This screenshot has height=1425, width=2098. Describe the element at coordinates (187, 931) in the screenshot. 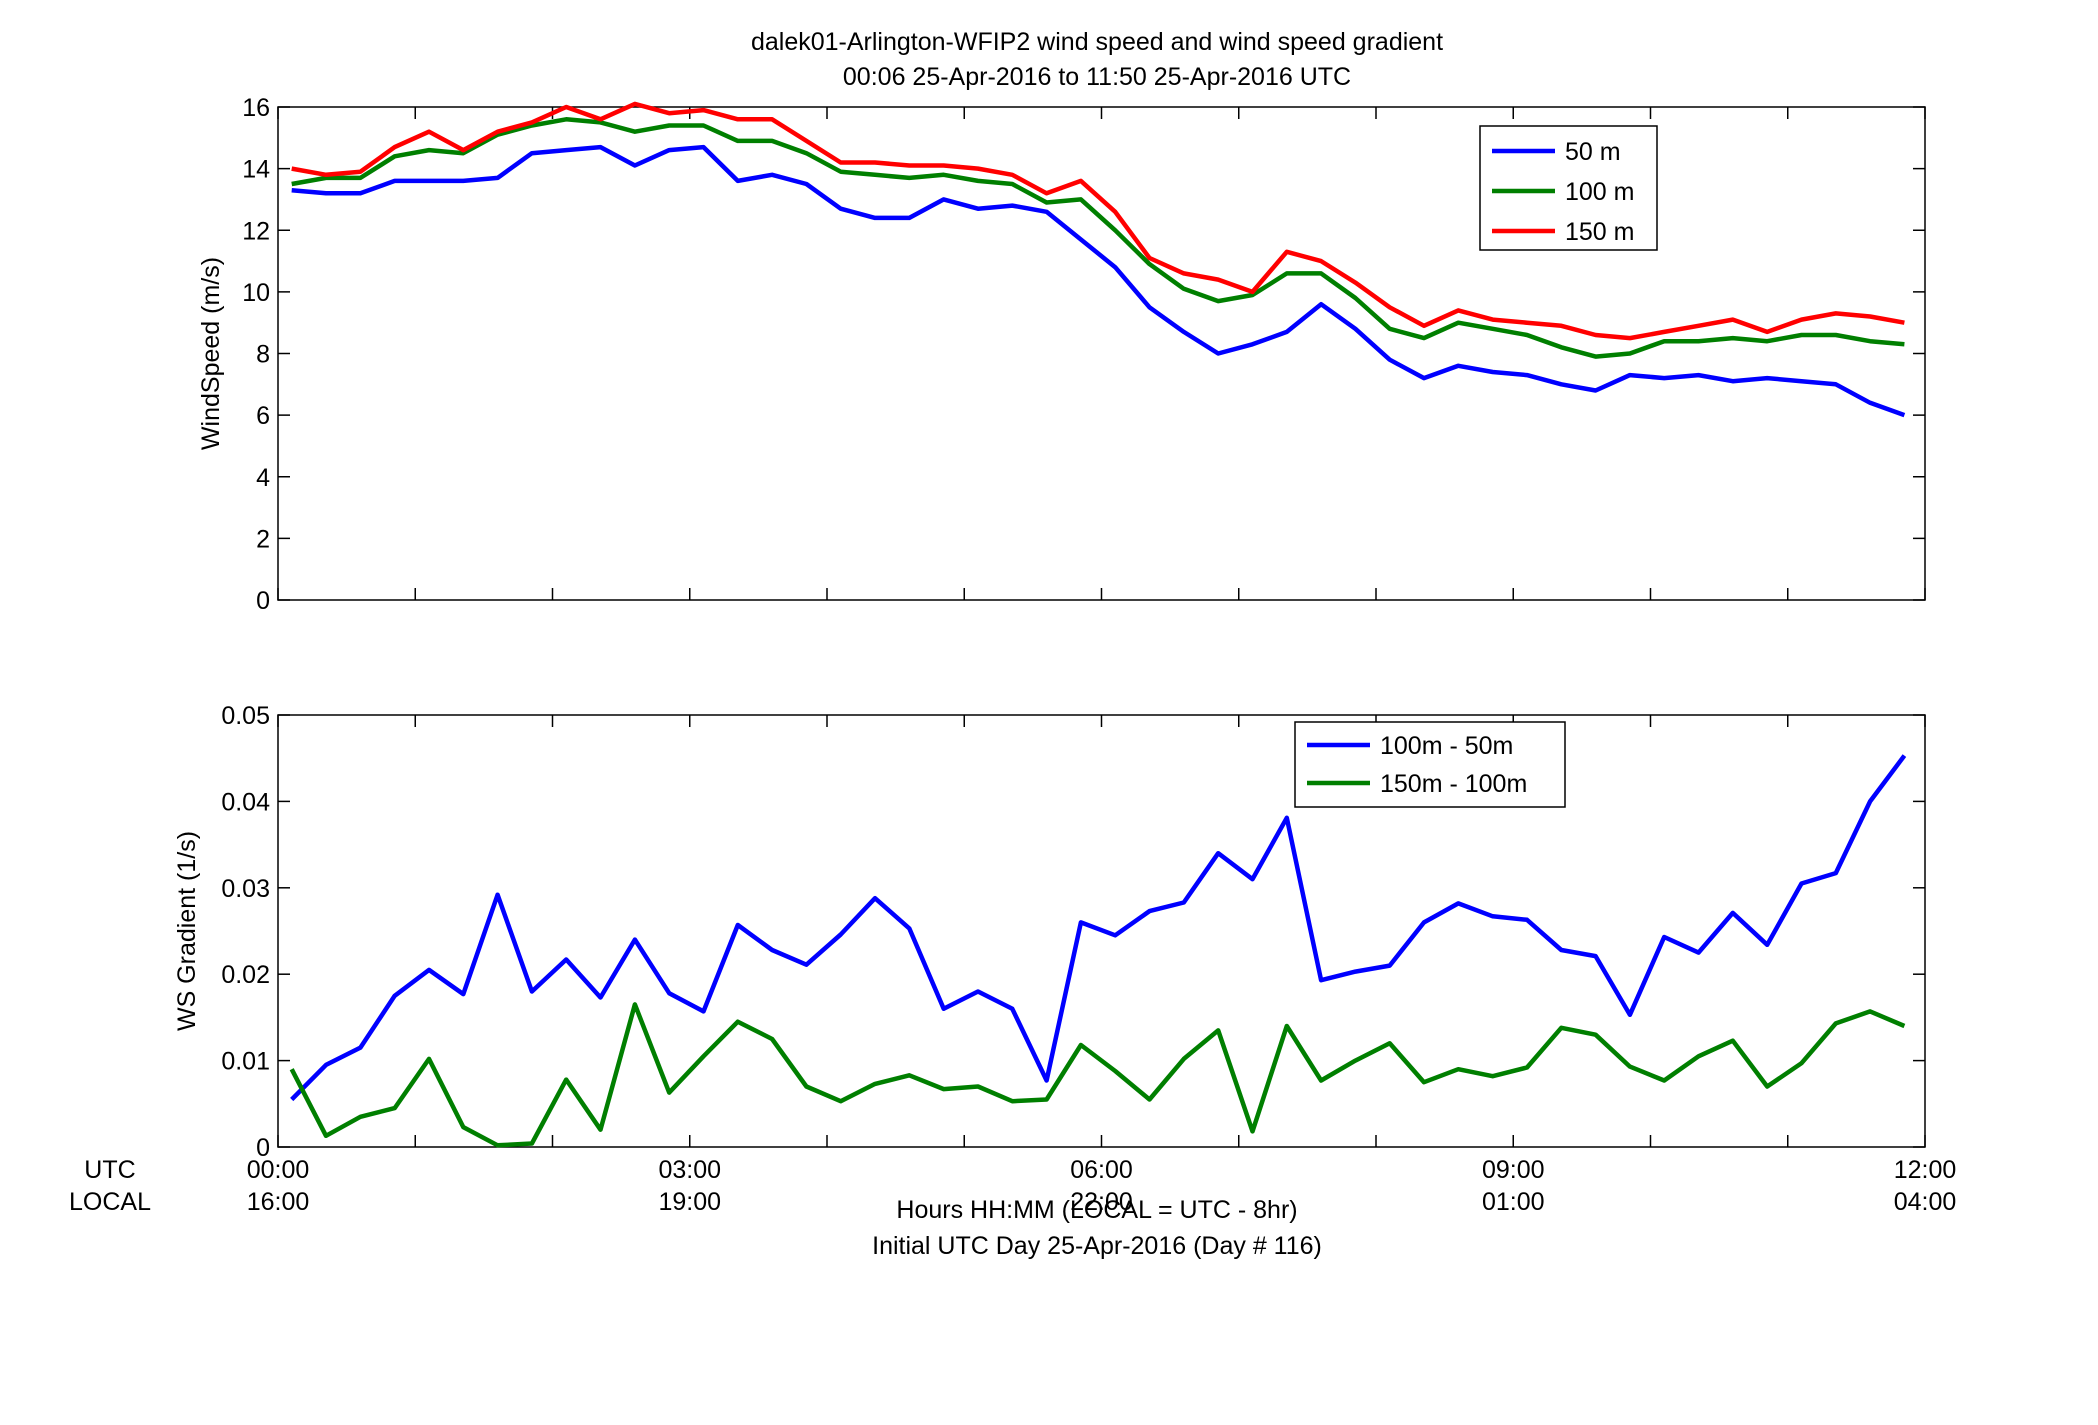

I see `y-axis-label: WS Gradient (1/s)` at that location.